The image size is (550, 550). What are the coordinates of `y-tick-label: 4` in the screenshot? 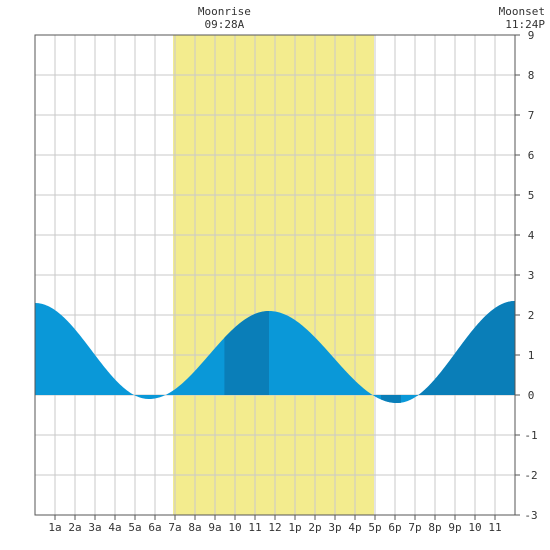 It's located at (531, 235).